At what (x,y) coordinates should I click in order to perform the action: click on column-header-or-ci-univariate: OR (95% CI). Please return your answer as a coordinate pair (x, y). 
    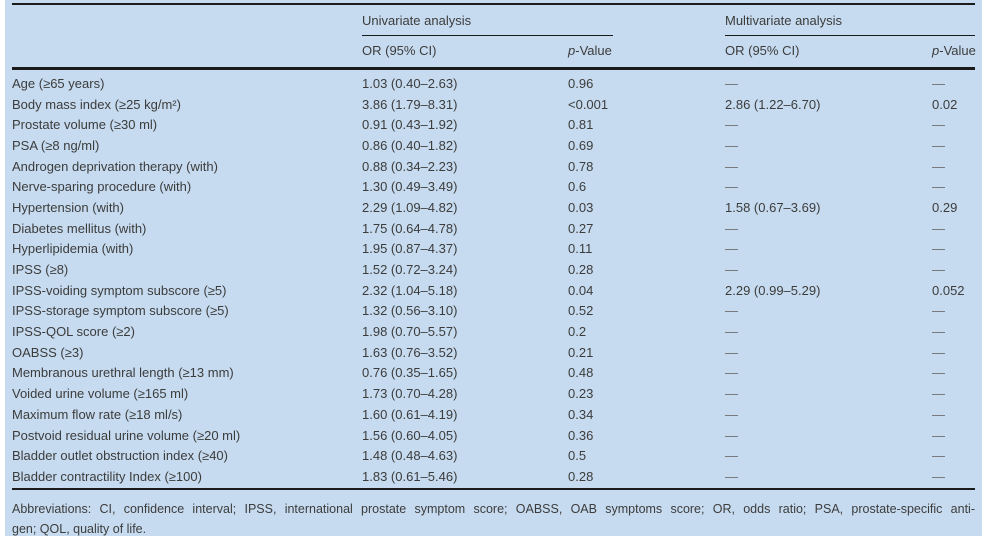
    Looking at the image, I should click on (465, 53).